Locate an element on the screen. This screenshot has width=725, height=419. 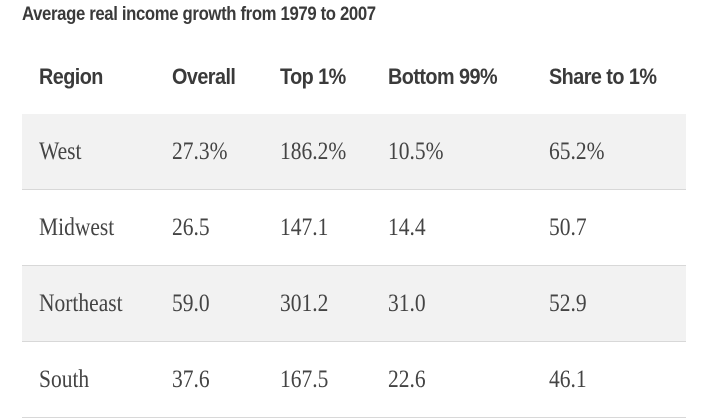
column-header-top-1-percent: Top 1% is located at coordinates (313, 76).